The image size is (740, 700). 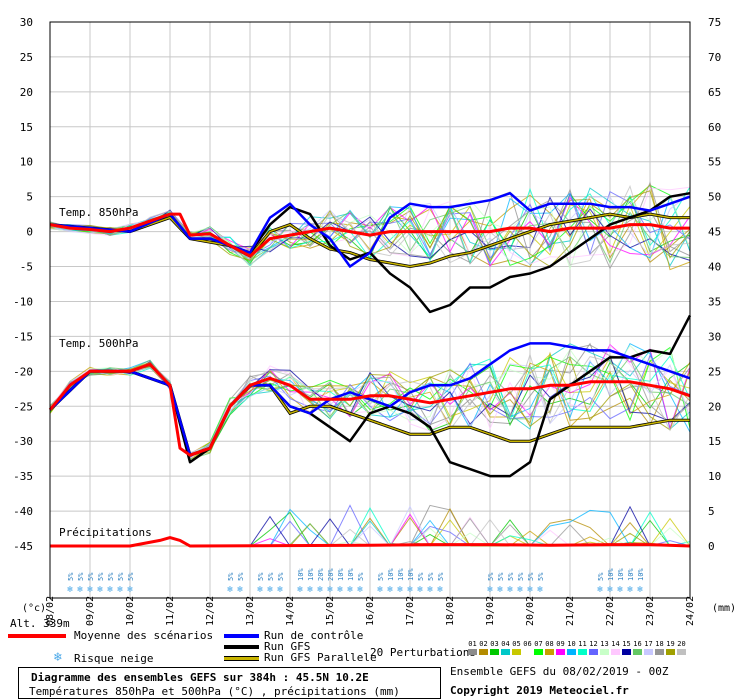 I want to click on y-right-tick-label: 15, so click(x=714, y=441).